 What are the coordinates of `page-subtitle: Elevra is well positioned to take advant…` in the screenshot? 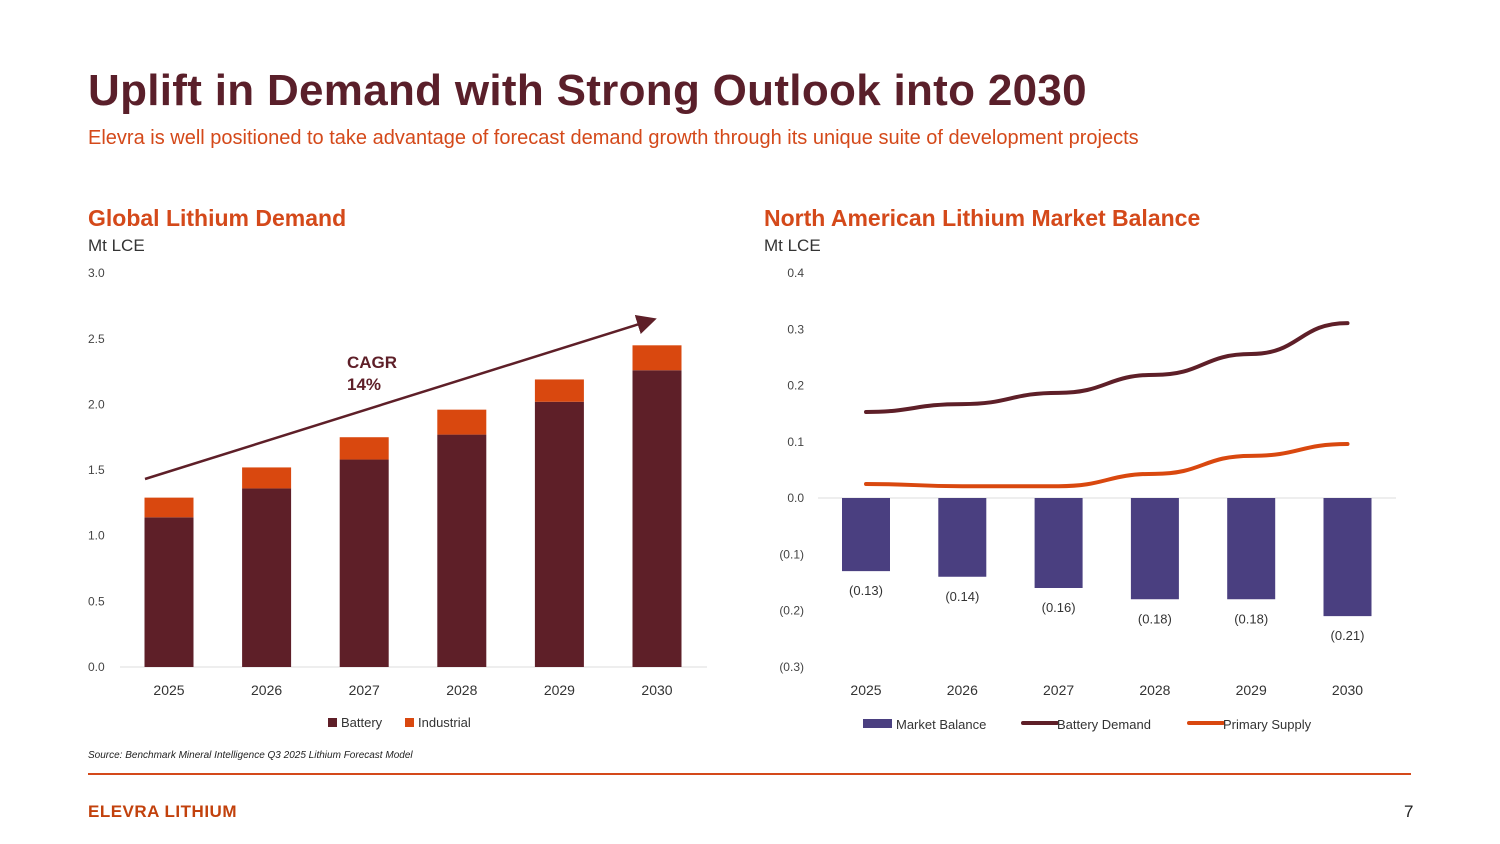 It's located at (613, 138).